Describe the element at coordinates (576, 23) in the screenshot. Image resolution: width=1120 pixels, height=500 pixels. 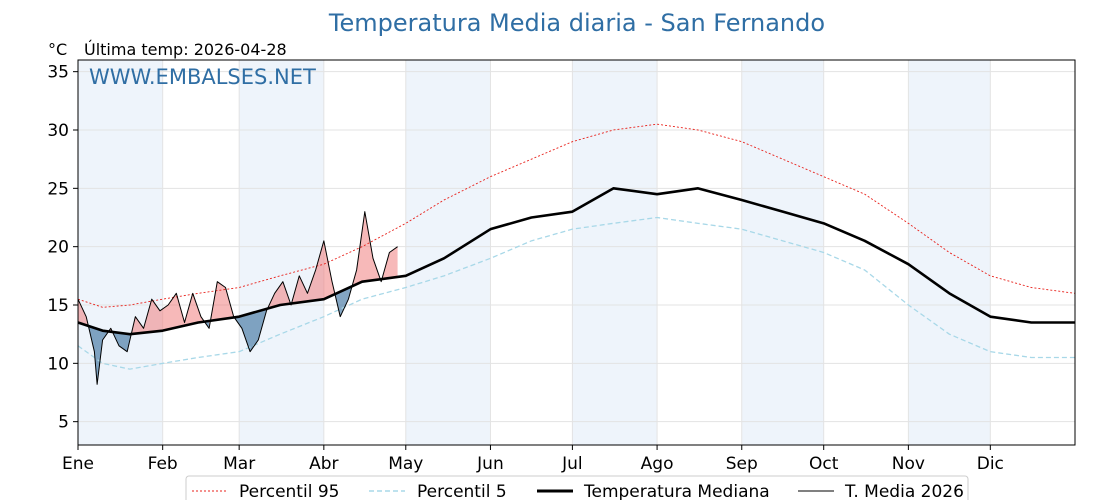
I see `chart-title: Temperatura Media diaria - San Fernando` at that location.